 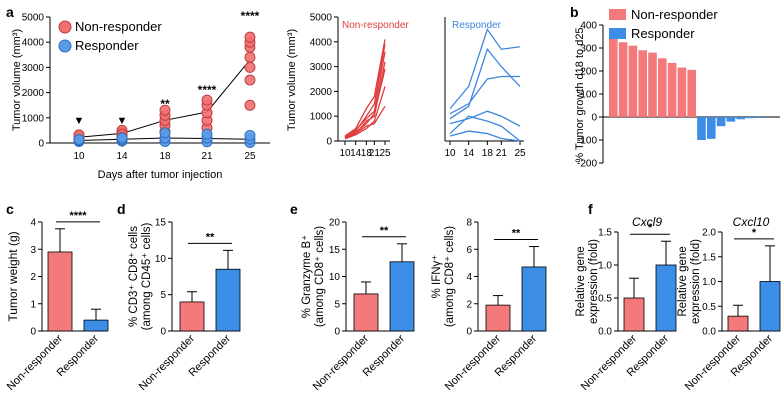 What do you see at coordinates (250, 16) in the screenshot?
I see `significance-annotation: ****` at bounding box center [250, 16].